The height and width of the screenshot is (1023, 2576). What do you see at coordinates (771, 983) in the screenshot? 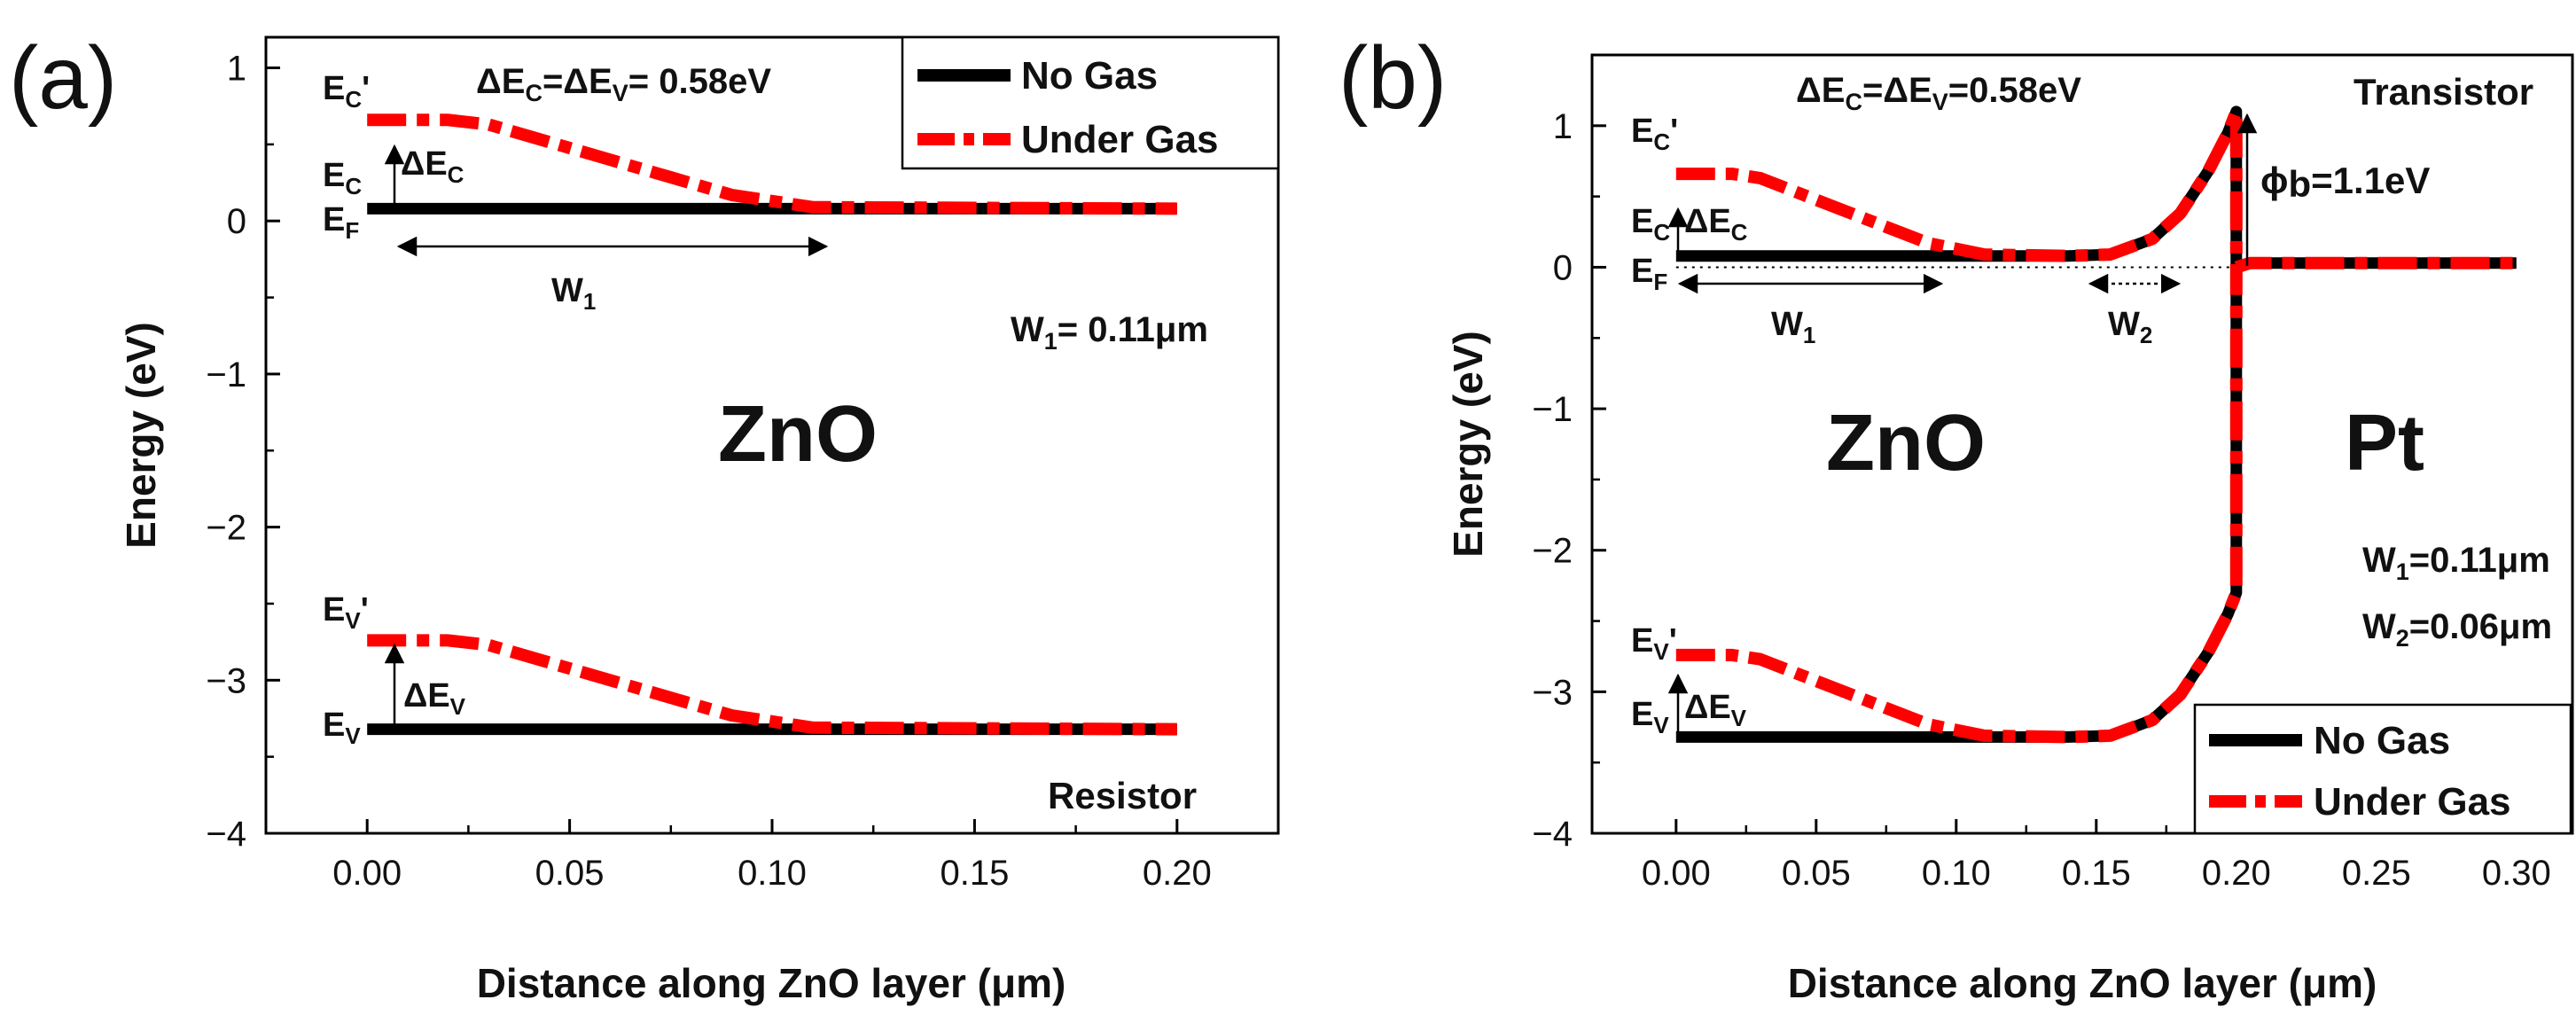
I see `panel-a-x-axis-label: Distance along ZnO layer (μm)` at bounding box center [771, 983].